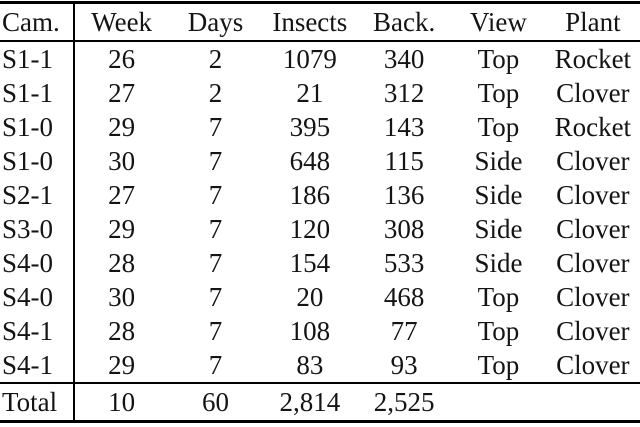 This screenshot has height=427, width=640. I want to click on cell-back: 308, so click(404, 228).